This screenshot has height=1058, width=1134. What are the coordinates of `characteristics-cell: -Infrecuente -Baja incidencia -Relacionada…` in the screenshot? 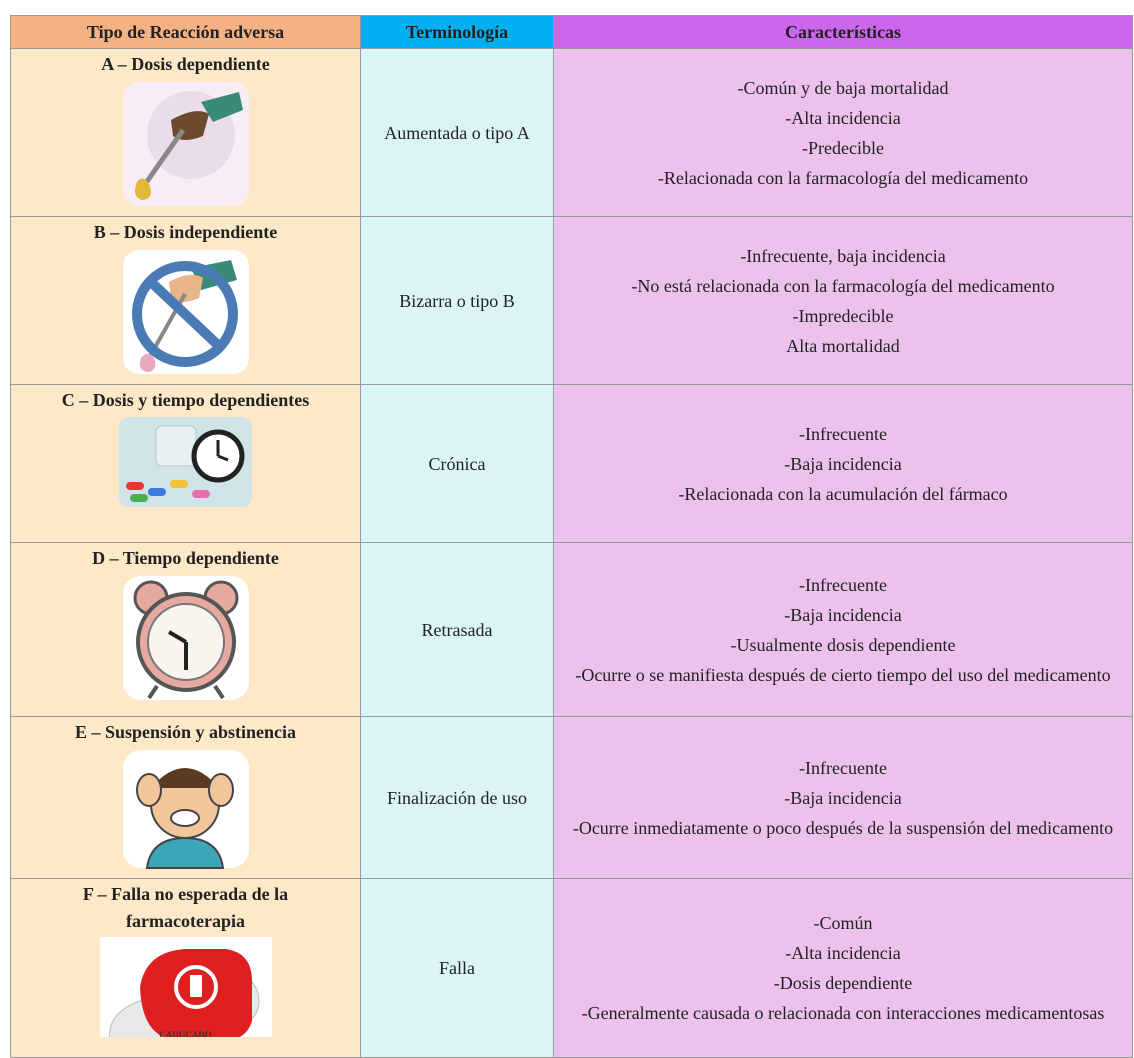 It's located at (843, 463).